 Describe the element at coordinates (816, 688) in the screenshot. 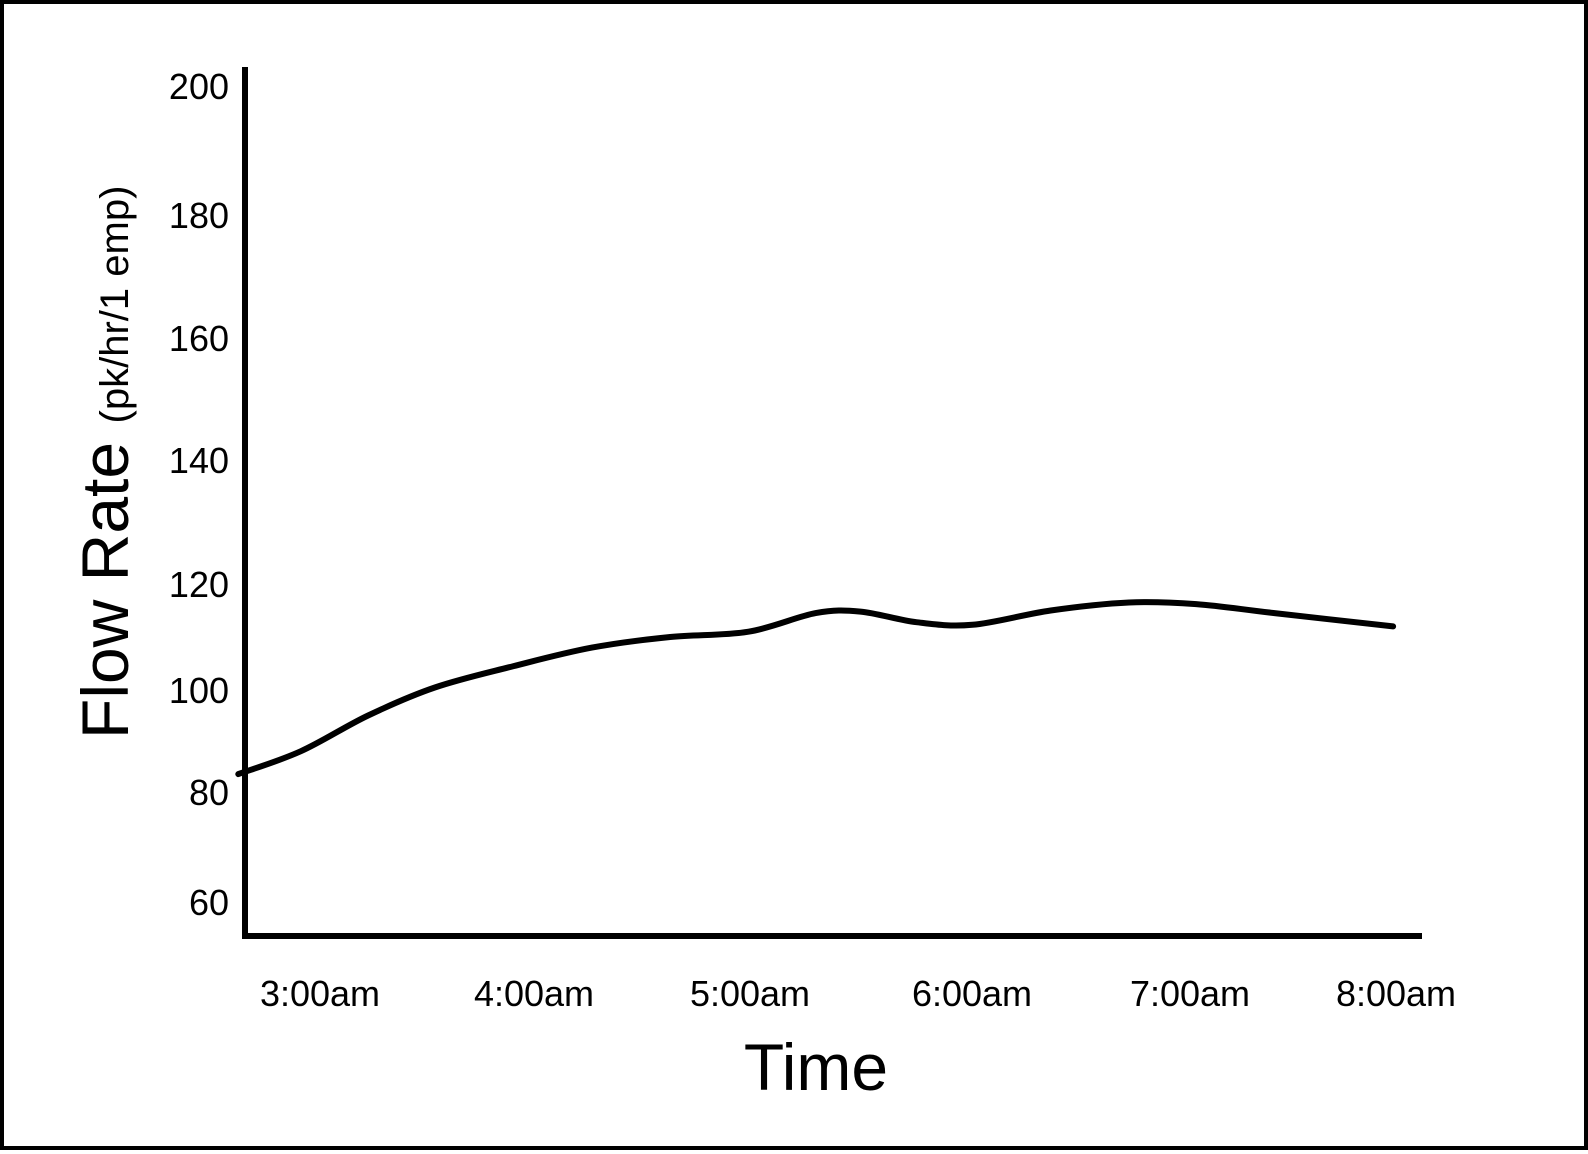

I see `flow-rate-line` at that location.